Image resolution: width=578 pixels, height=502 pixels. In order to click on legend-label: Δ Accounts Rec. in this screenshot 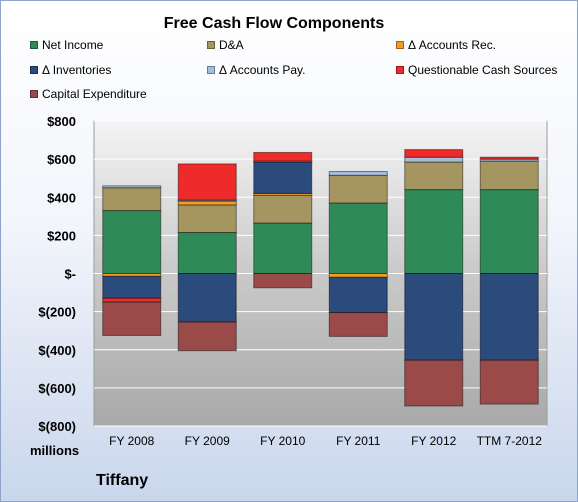, I will do `click(452, 45)`.